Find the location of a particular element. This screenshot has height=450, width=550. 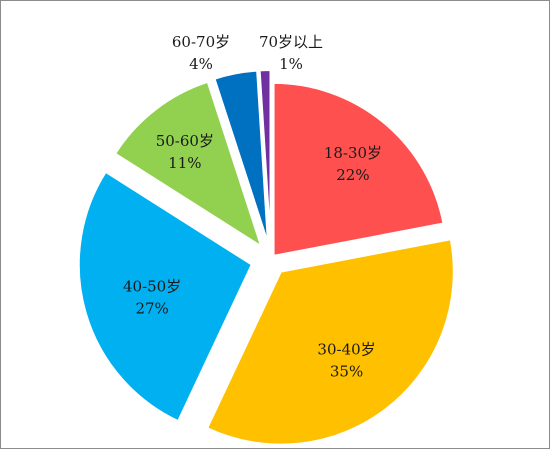

slice-category-label: 18-30岁 is located at coordinates (353, 153).